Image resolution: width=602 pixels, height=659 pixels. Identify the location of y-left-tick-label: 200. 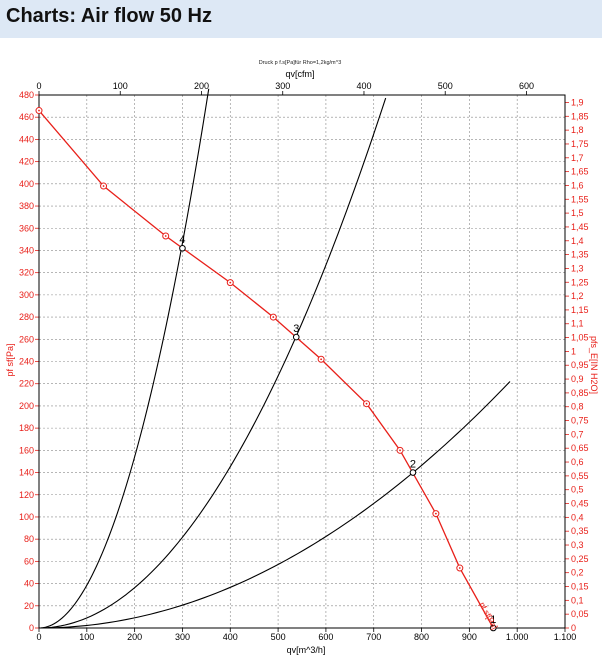
(26, 406).